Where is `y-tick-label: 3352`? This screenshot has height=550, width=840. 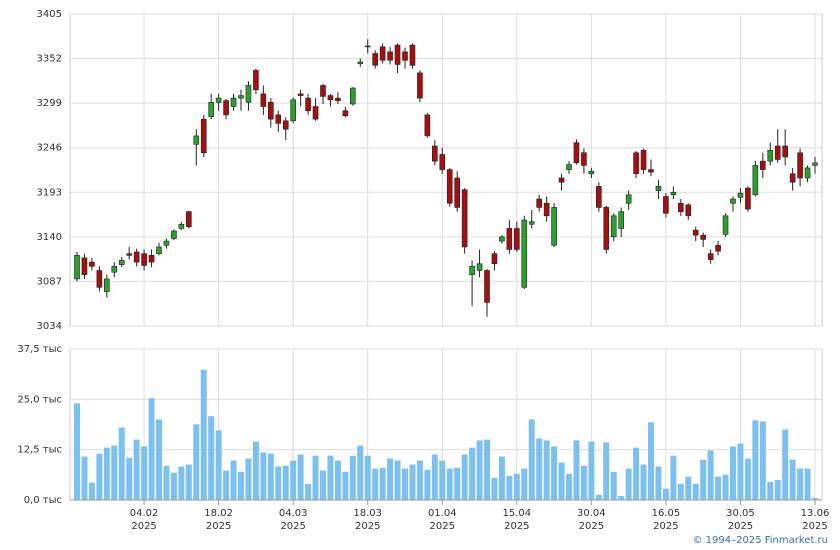
y-tick-label: 3352 is located at coordinates (49, 59).